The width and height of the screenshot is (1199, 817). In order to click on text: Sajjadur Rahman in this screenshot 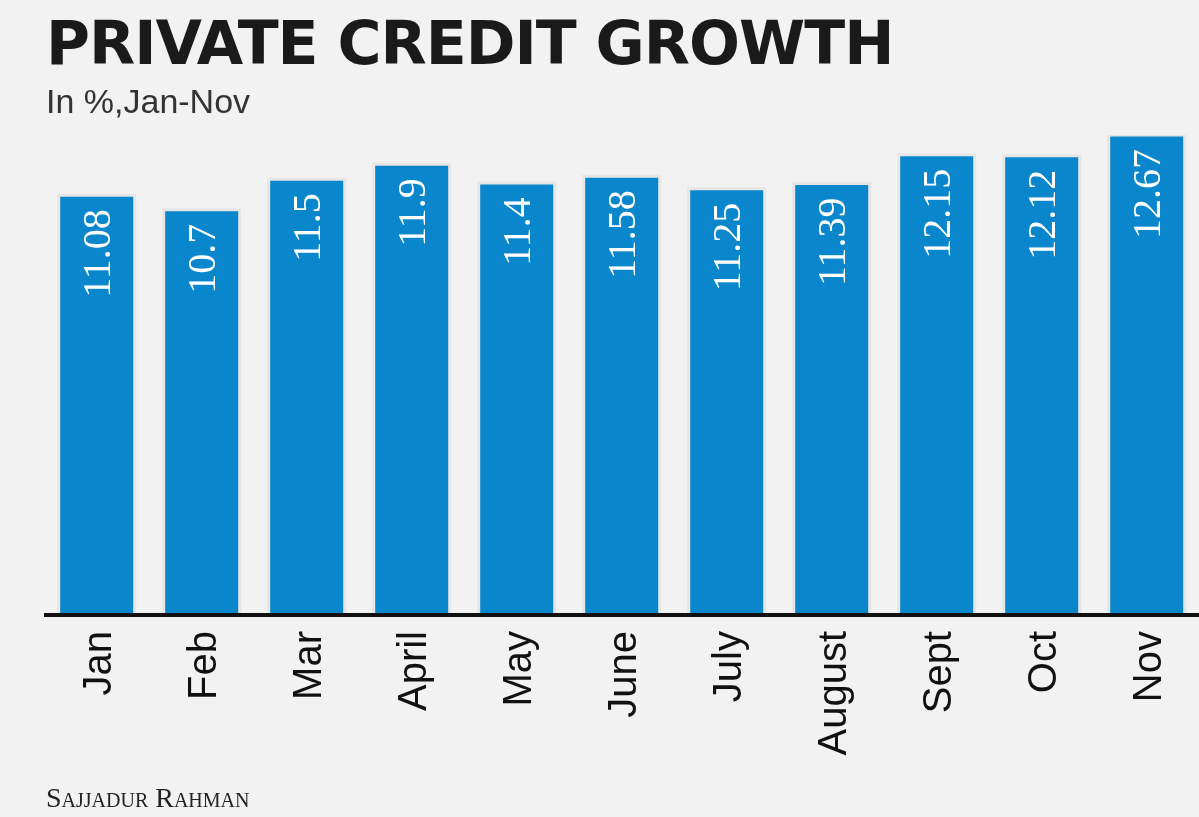, I will do `click(148, 798)`.